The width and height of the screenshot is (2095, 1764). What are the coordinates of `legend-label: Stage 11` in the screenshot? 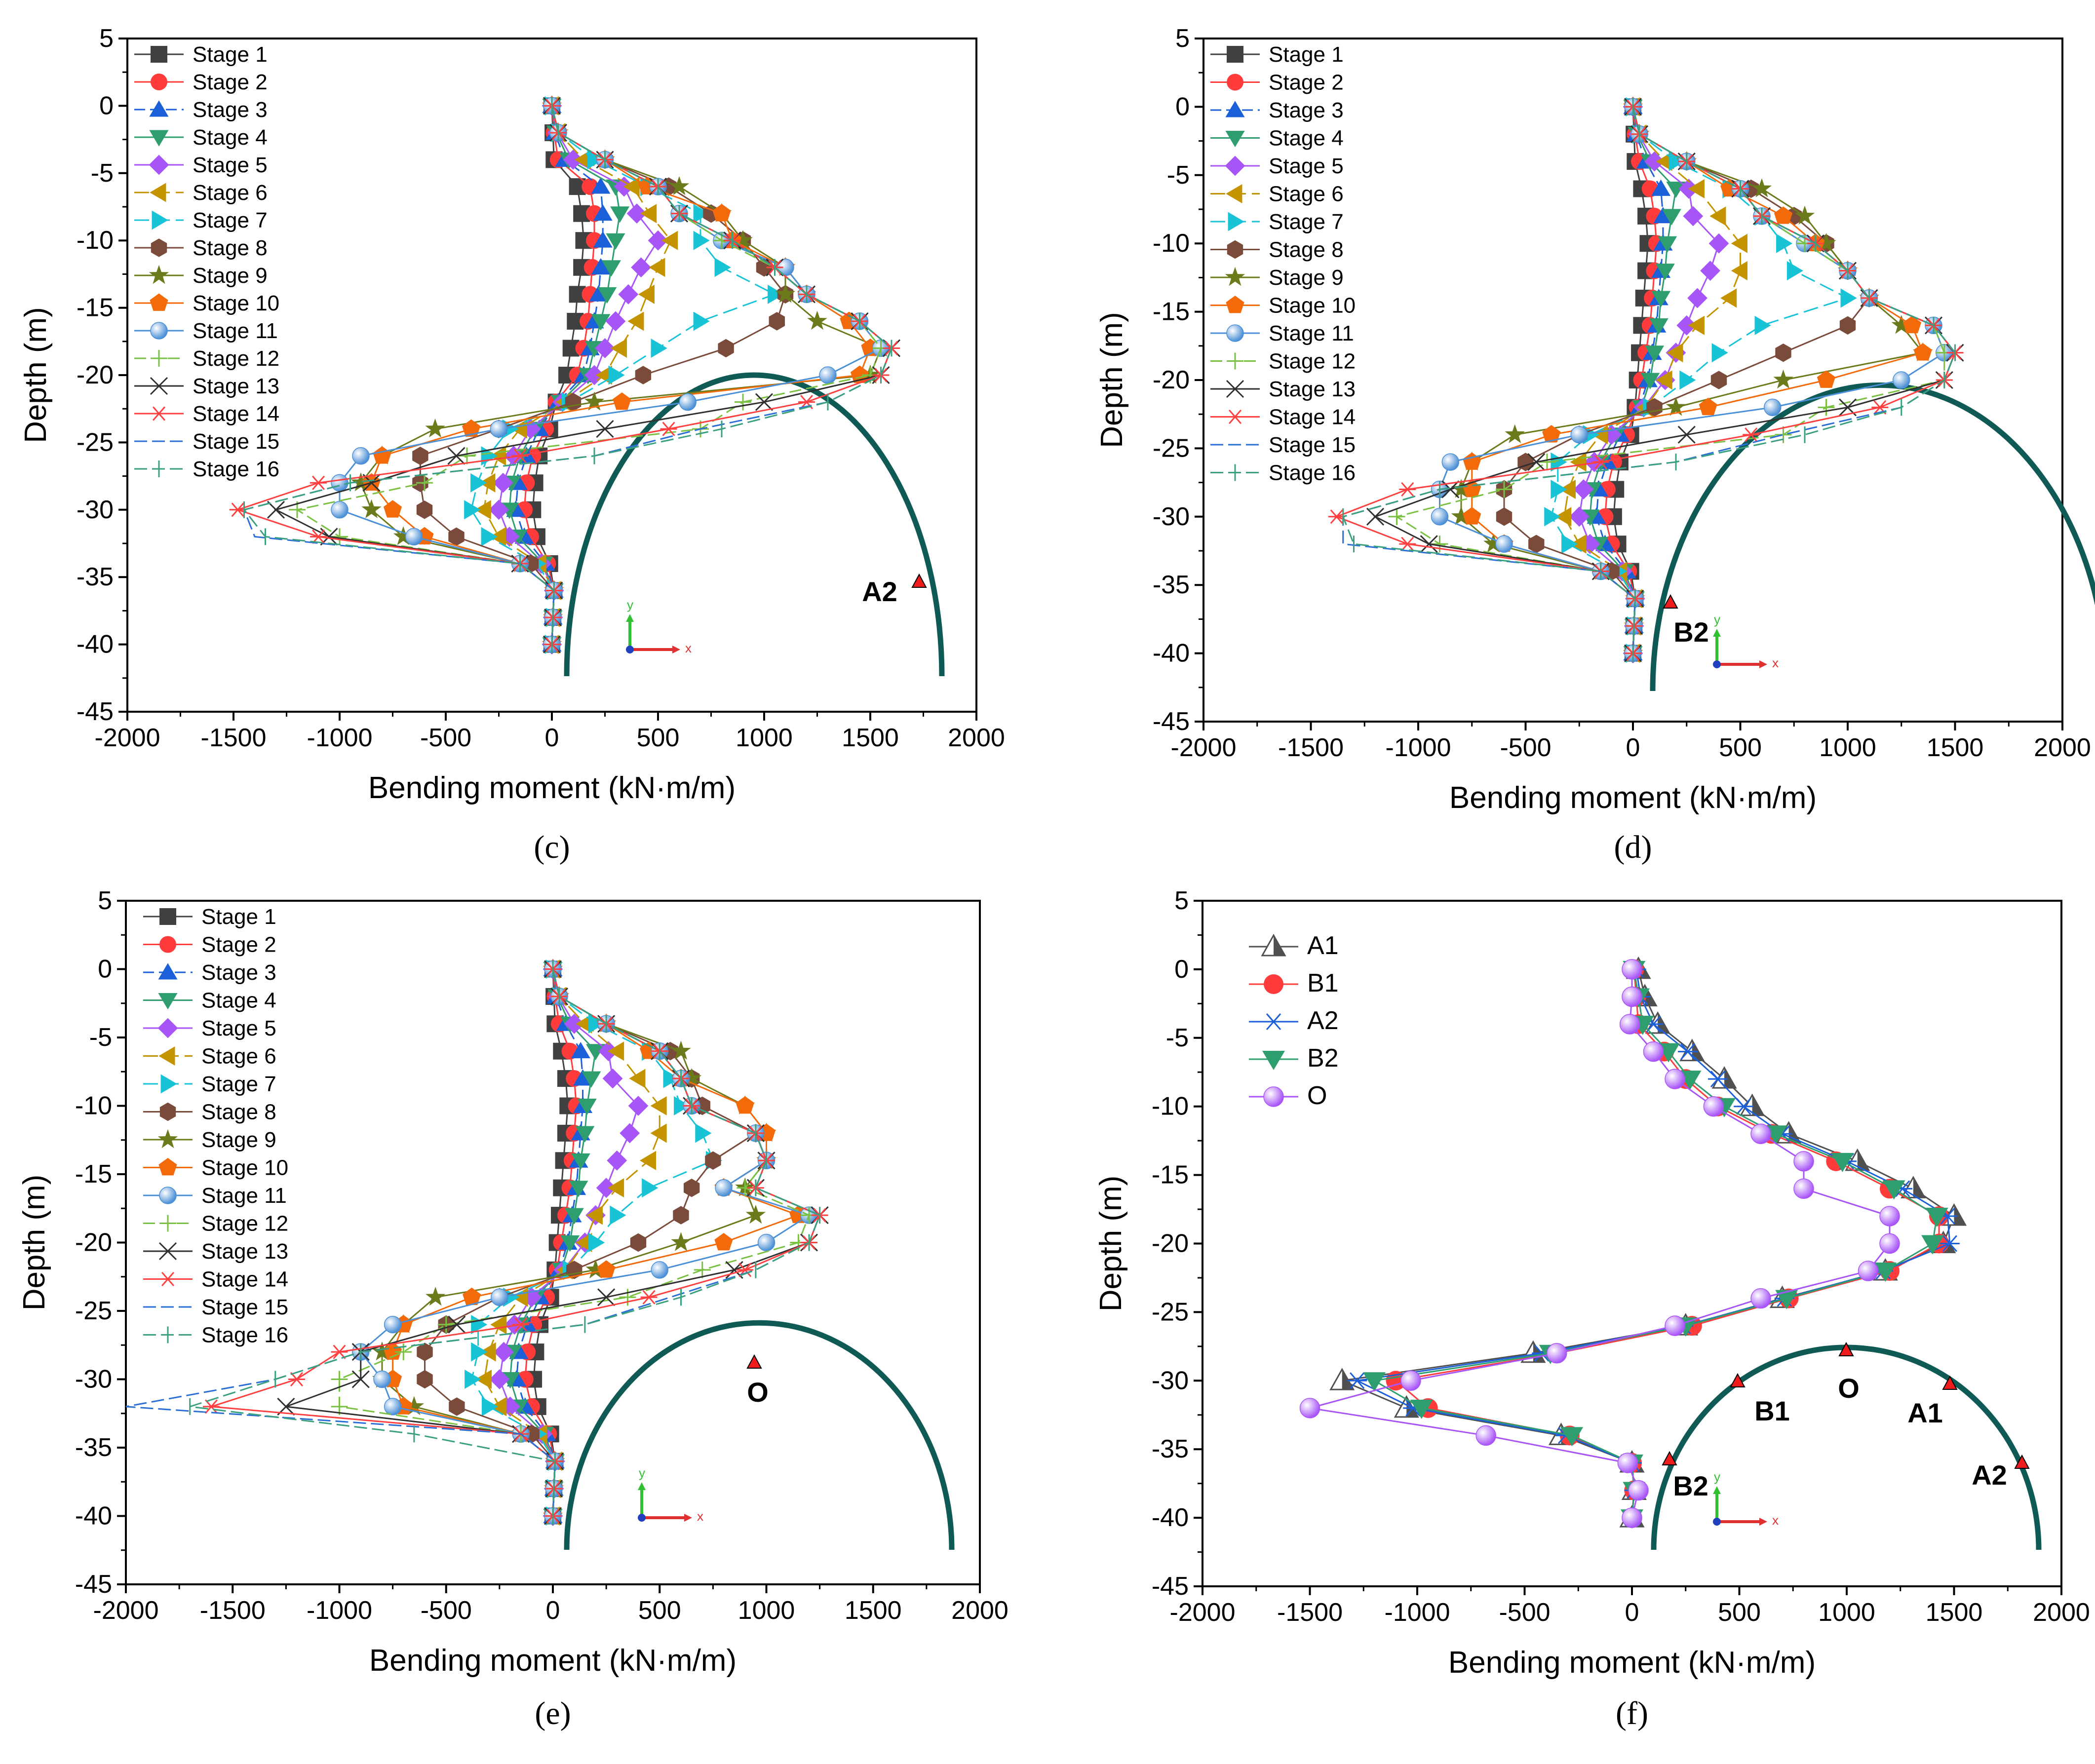 It's located at (1311, 333).